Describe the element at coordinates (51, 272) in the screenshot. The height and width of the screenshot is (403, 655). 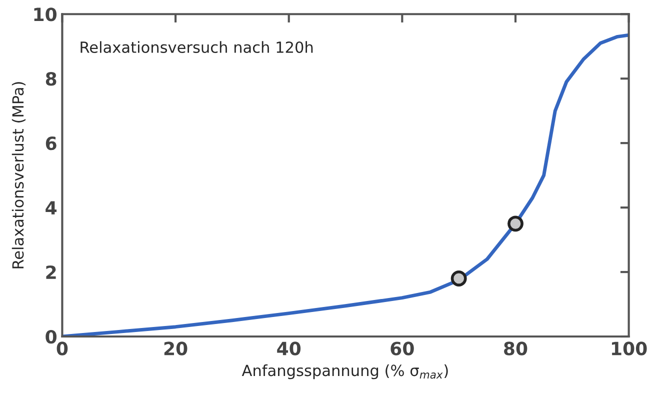
I see `y-tick-label: 2` at that location.